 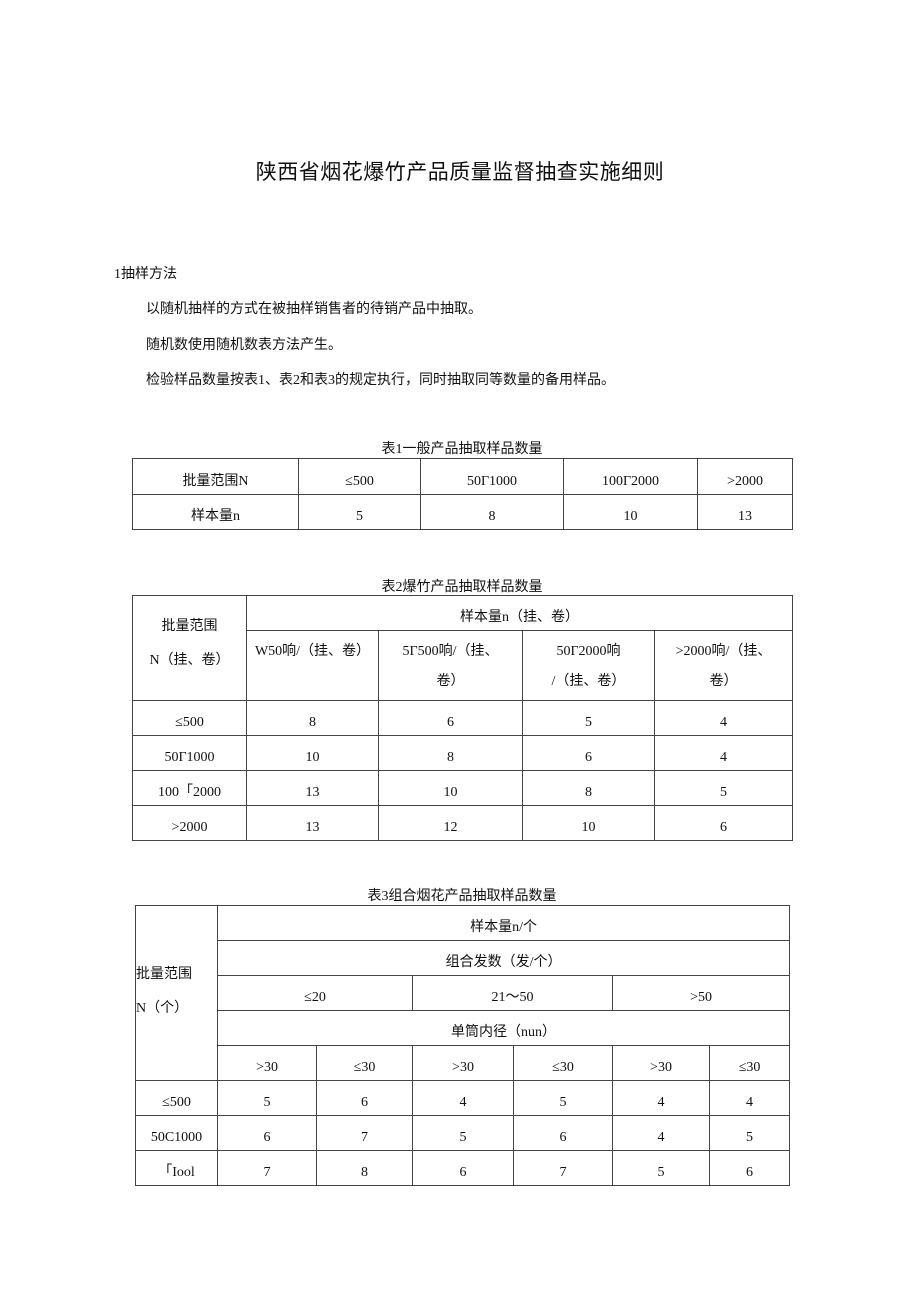 I want to click on table-row: 样本量n 5 8 10 13, so click(x=462, y=512).